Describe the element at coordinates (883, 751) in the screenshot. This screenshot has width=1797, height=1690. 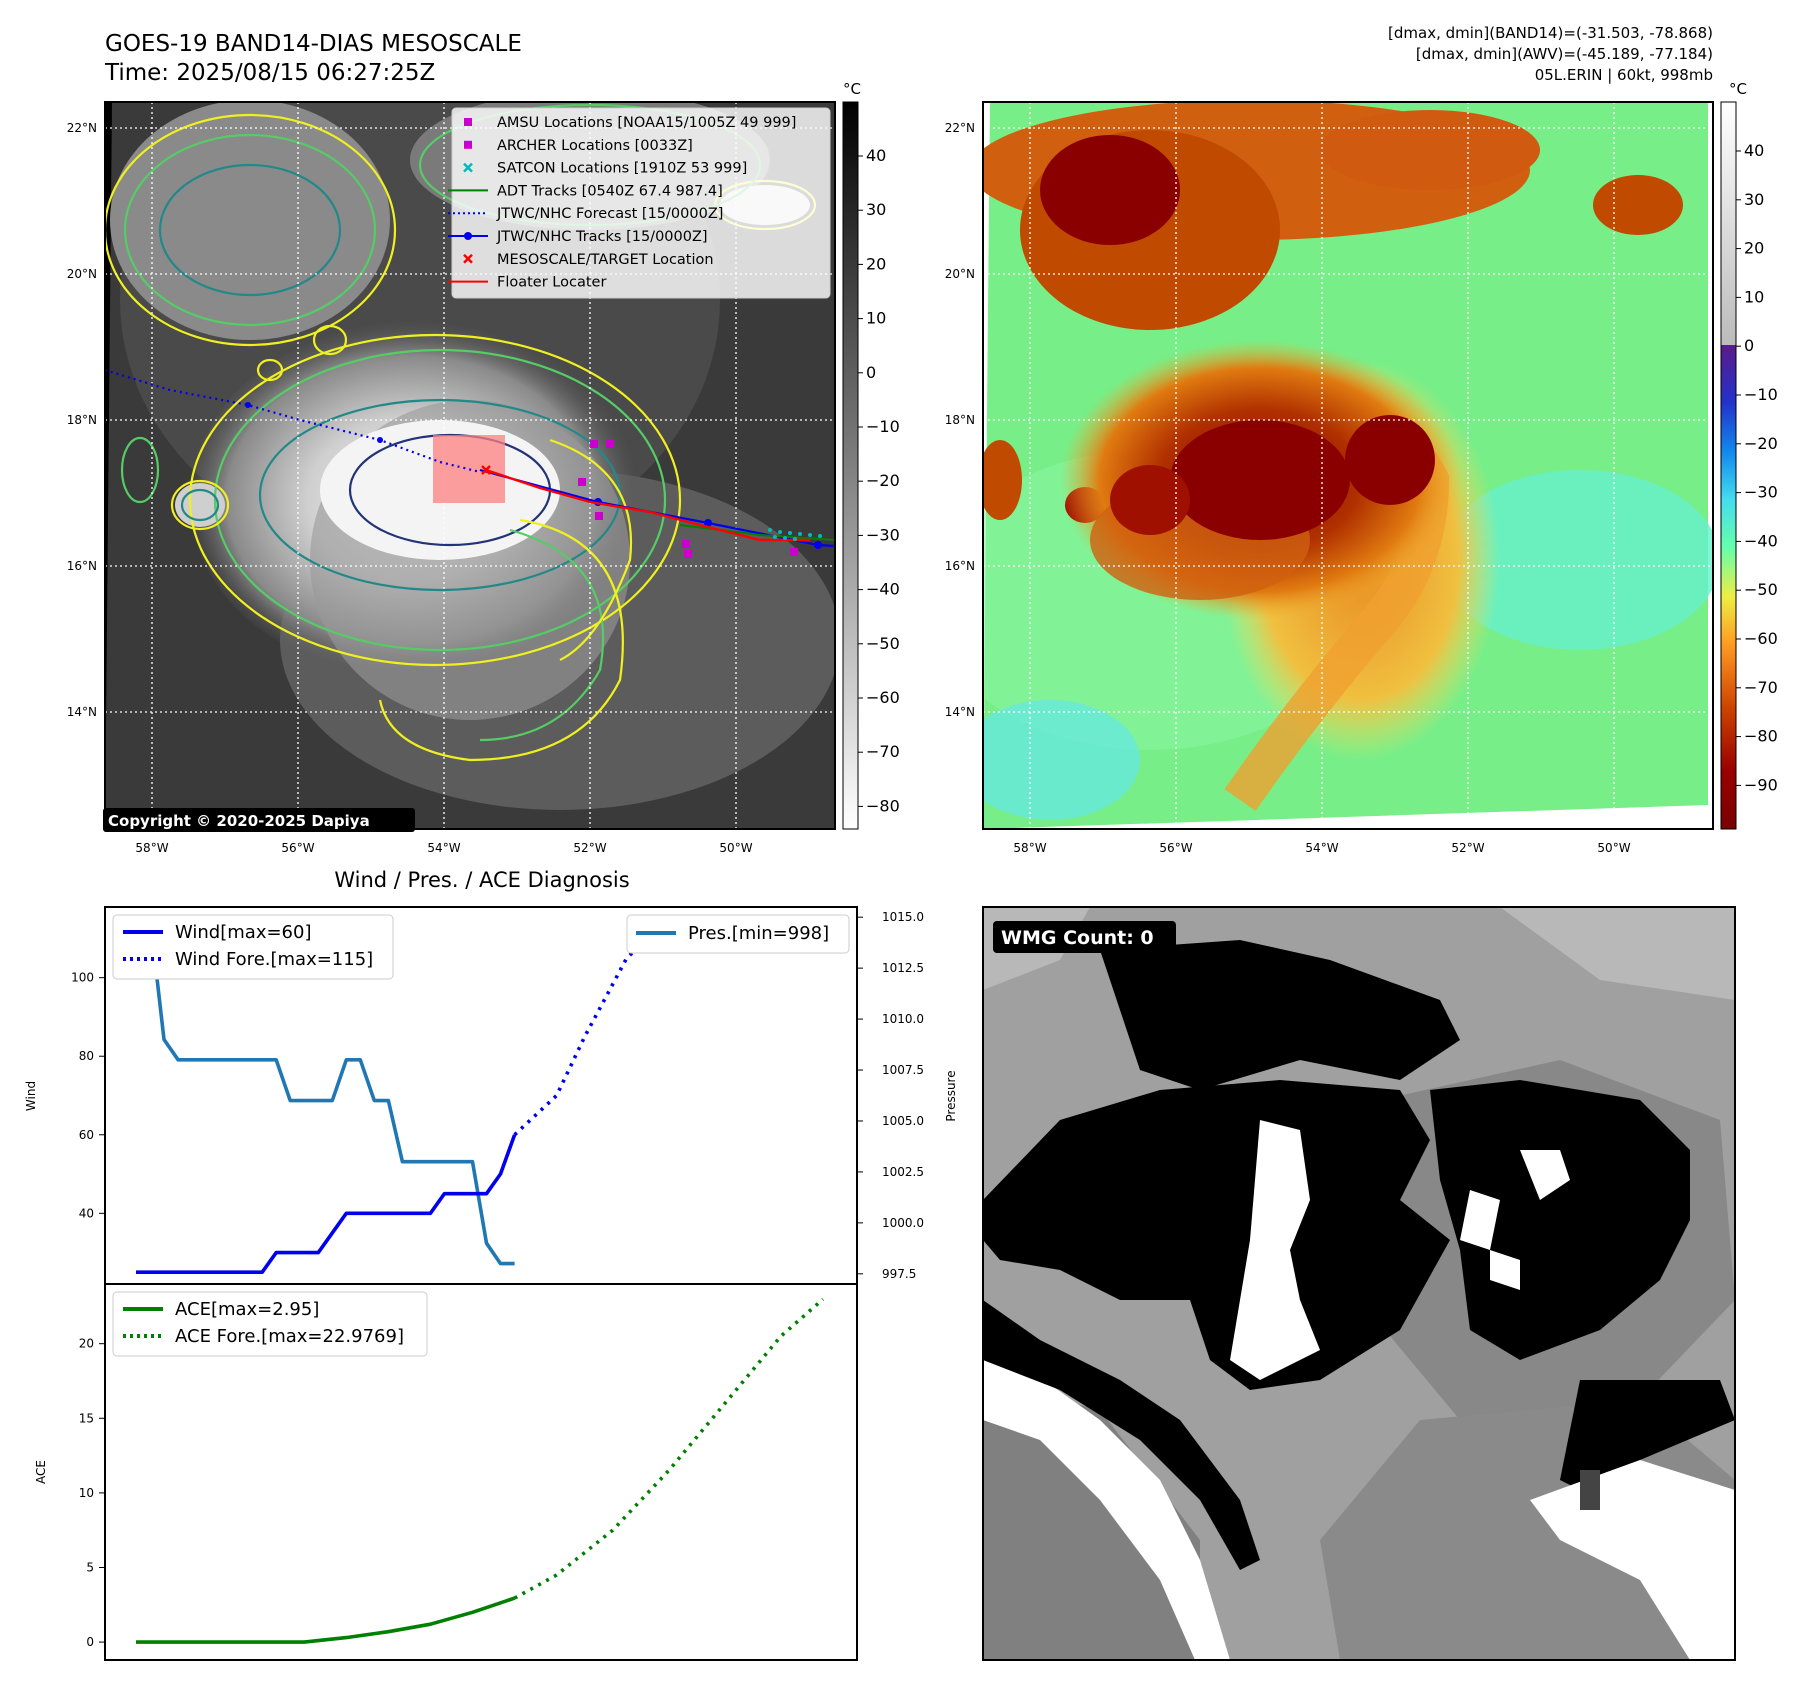
I see `colorbar-tick-label: −70` at that location.